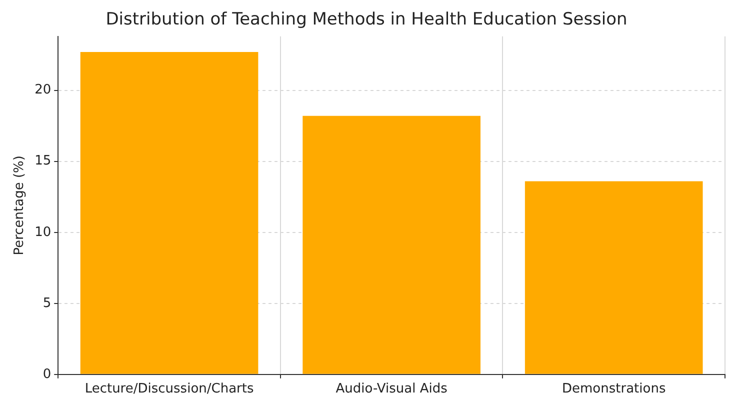 This screenshot has width=739, height=408. I want to click on y-tick-label: 20, so click(43, 90).